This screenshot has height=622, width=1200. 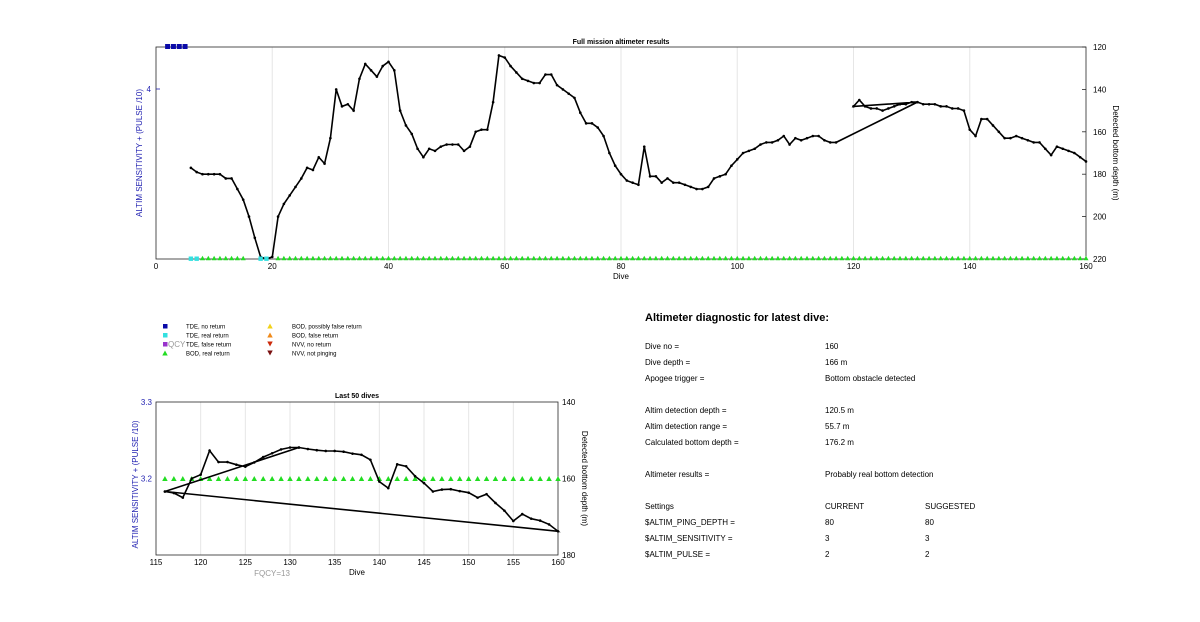 I want to click on y-left-axis-label: ALTIM SENSITIVITY + (PULSE /10), so click(x=139, y=153).